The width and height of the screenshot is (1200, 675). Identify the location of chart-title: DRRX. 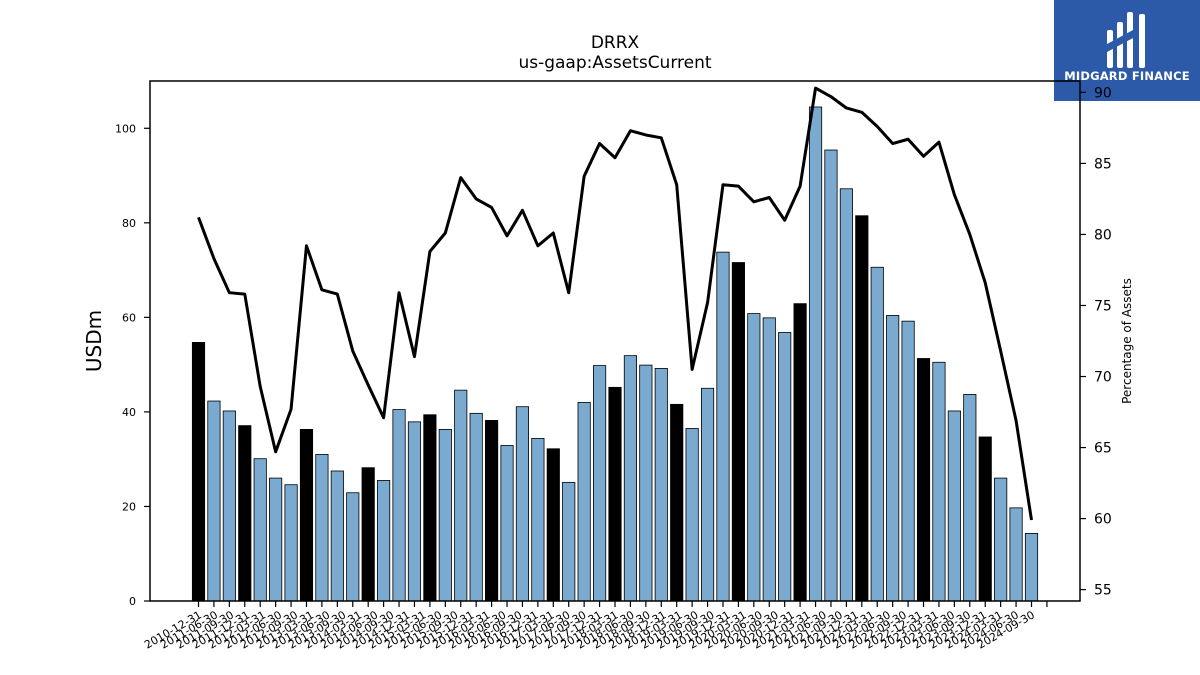
(615, 43).